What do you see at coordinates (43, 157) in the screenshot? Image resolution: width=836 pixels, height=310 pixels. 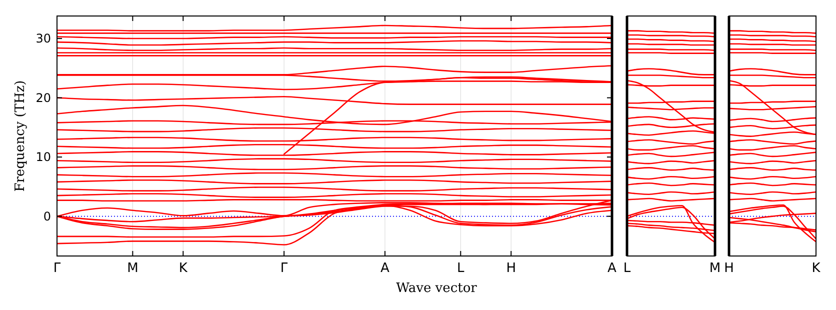 I see `y-tick-label: 10` at bounding box center [43, 157].